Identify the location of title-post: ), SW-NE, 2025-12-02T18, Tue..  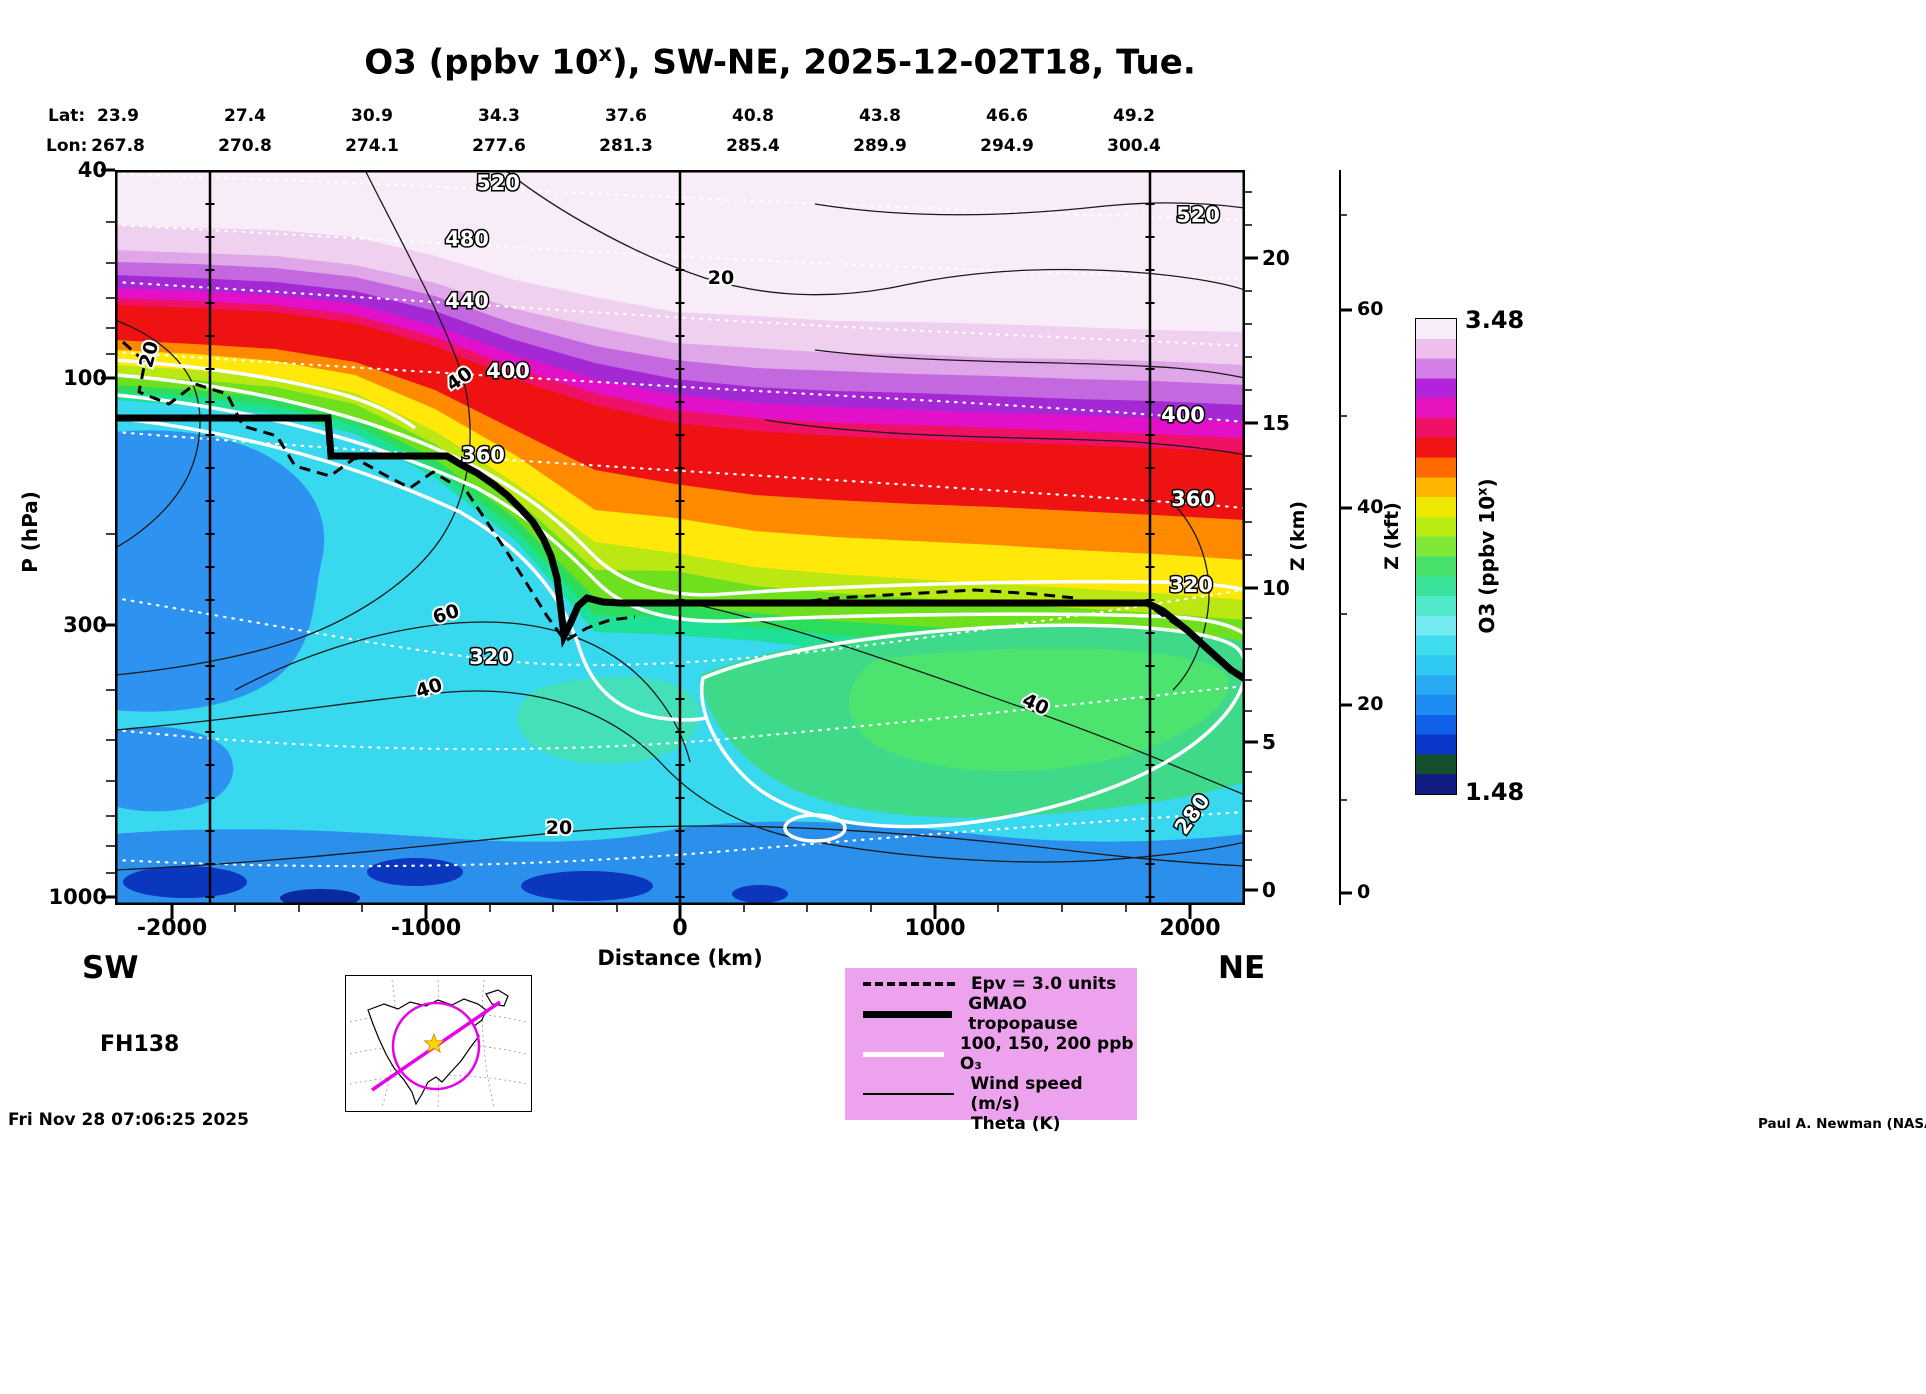
(904, 62).